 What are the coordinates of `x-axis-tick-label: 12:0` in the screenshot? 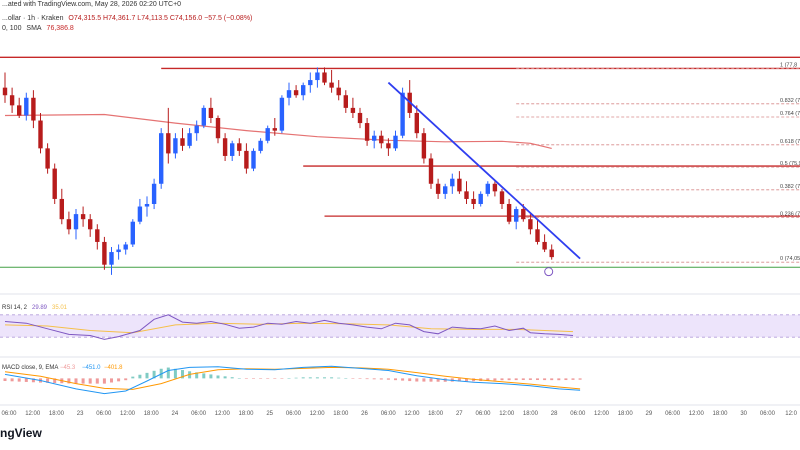 It's located at (791, 414).